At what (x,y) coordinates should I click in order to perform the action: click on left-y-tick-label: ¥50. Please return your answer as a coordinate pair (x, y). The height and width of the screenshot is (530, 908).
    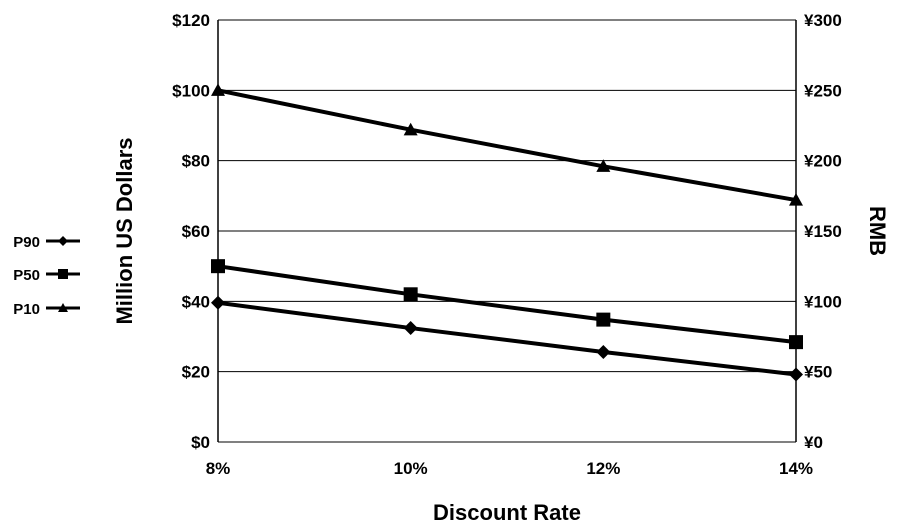
    Looking at the image, I should click on (818, 372).